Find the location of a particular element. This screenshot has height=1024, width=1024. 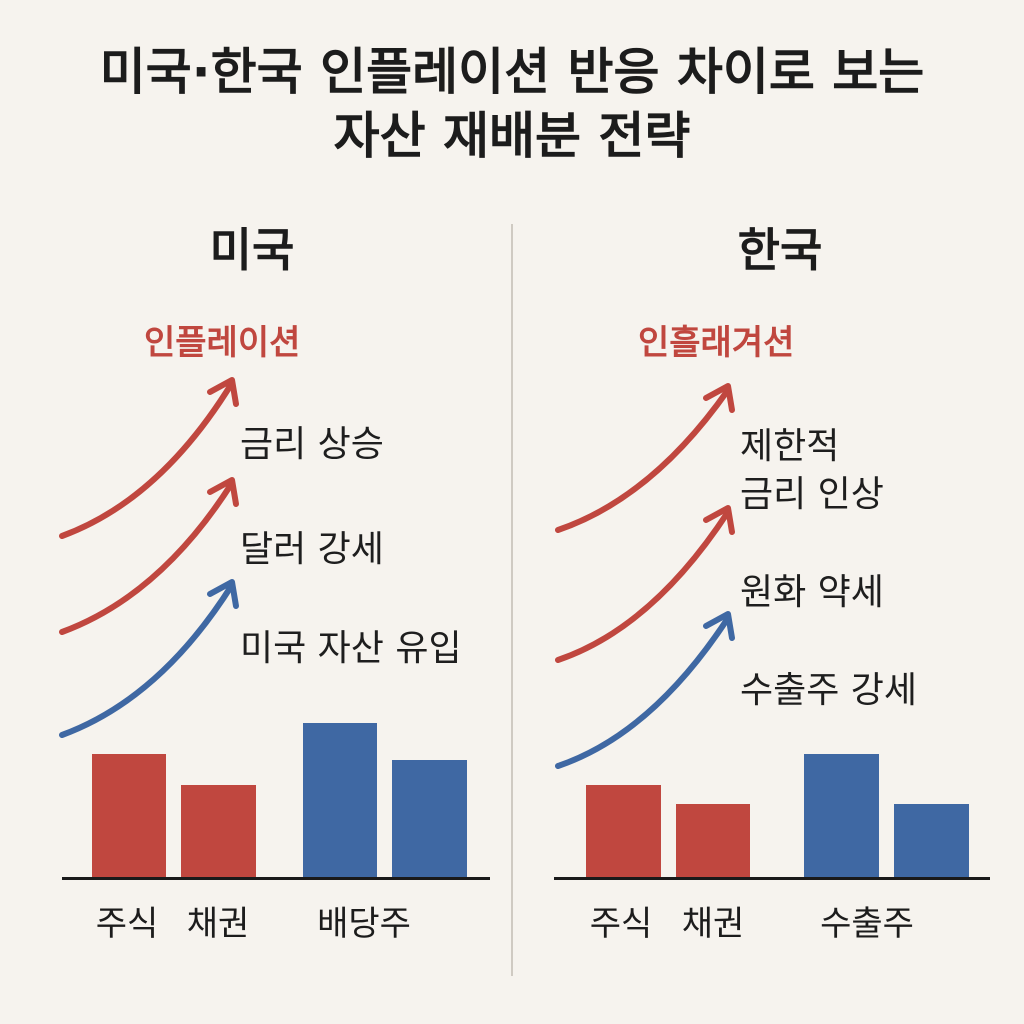

us-bar-bonds is located at coordinates (218, 831).